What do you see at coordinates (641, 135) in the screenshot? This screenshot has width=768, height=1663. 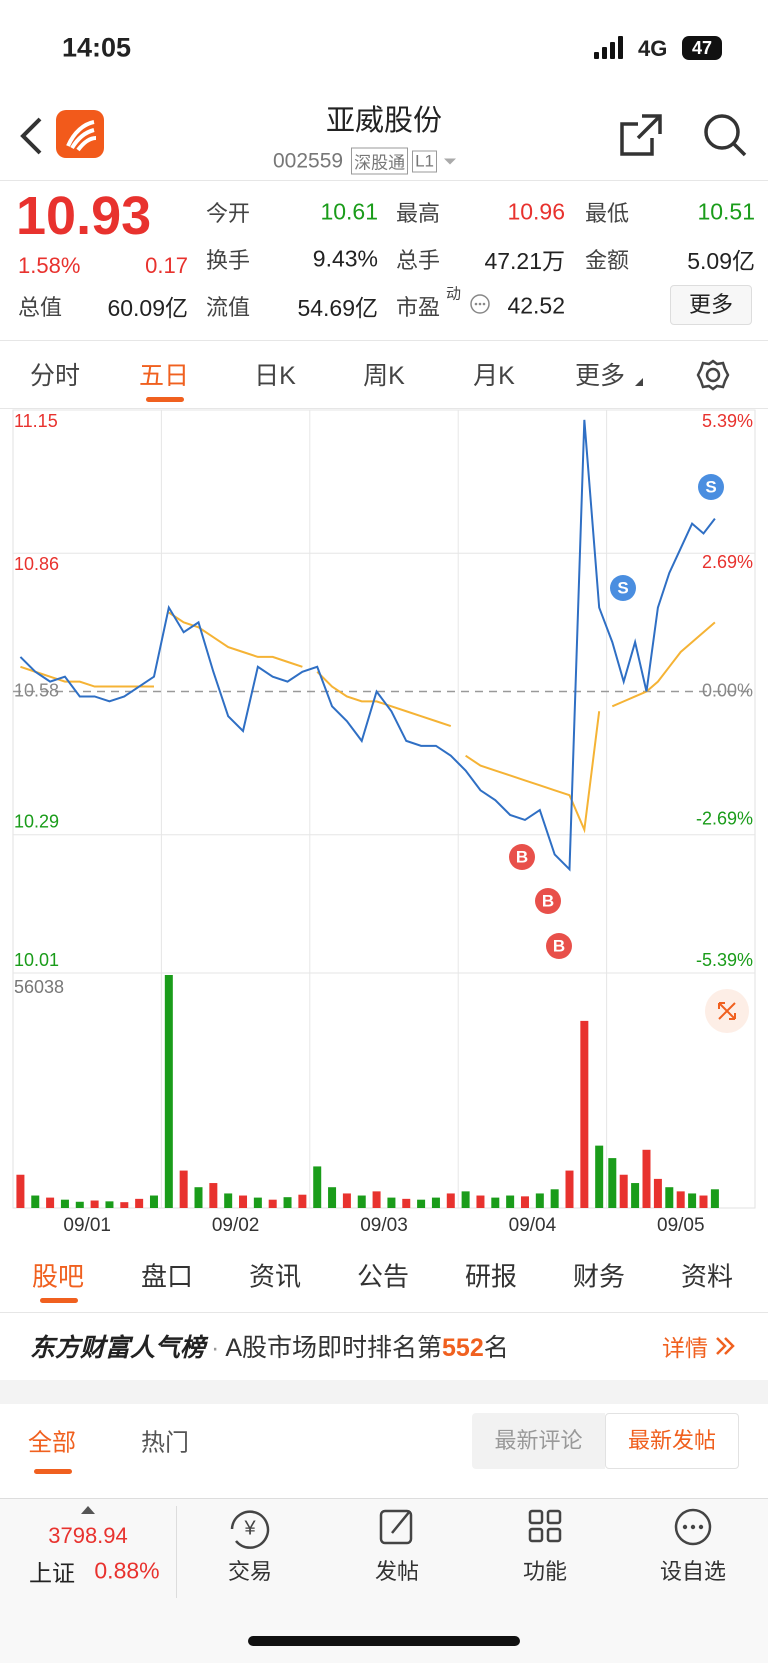 I see `share-button` at bounding box center [641, 135].